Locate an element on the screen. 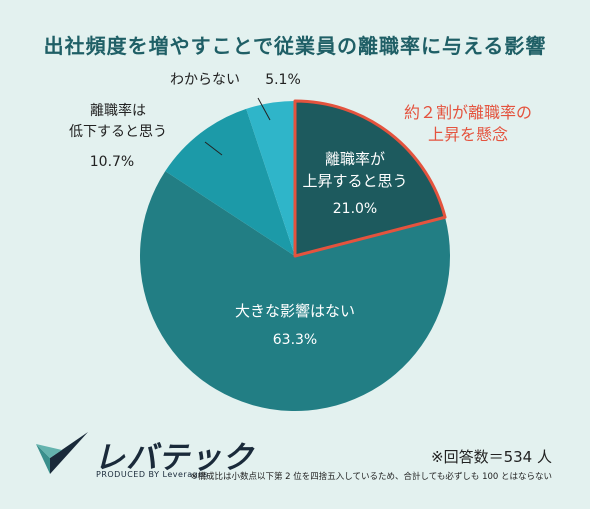  chart-title: 出社頻度を増やすことで従業員の離職率に与える影響 is located at coordinates (295, 46).